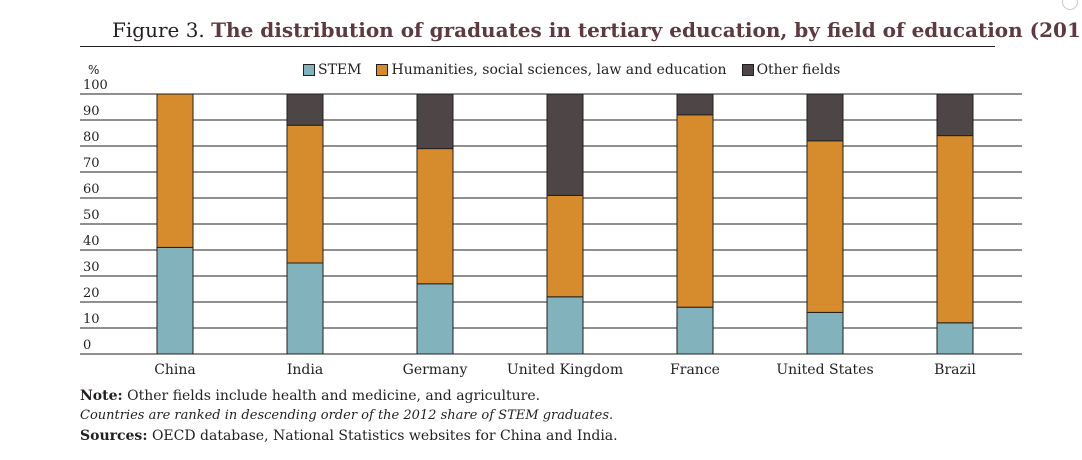  I want to click on y-tick-label: 60, so click(91, 189).